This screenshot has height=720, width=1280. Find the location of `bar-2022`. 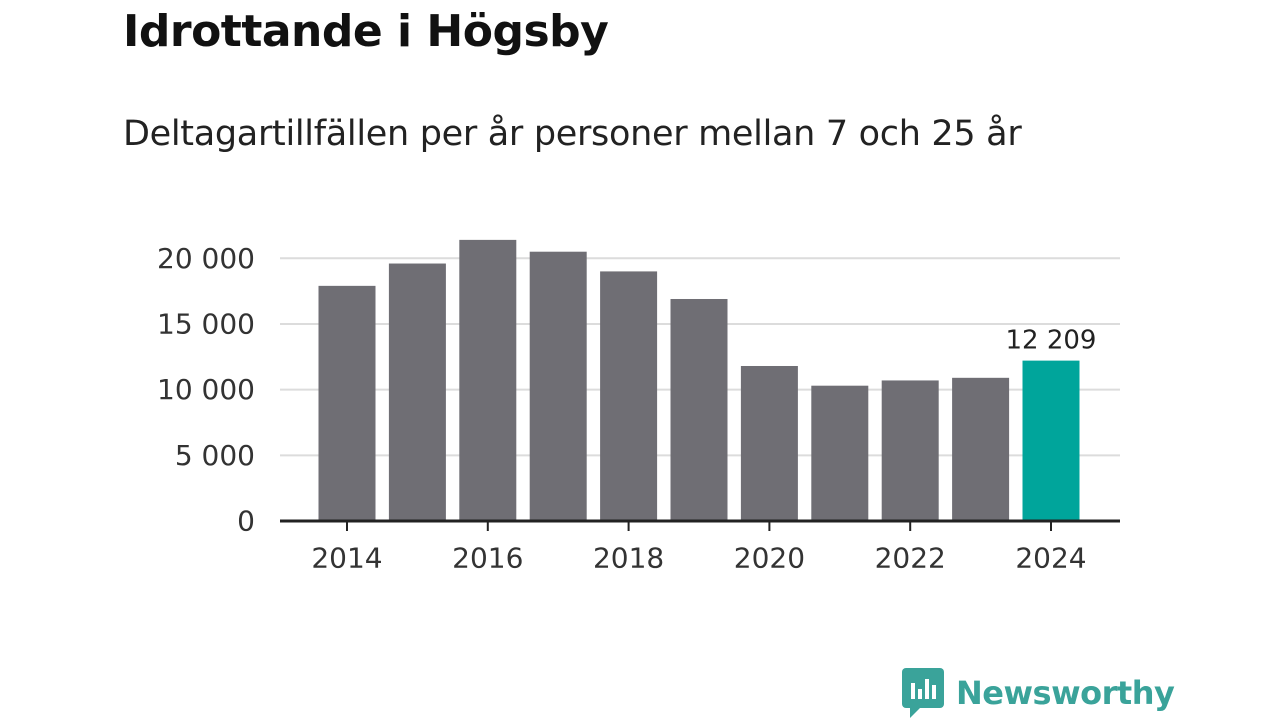

bar-2022 is located at coordinates (910, 450).